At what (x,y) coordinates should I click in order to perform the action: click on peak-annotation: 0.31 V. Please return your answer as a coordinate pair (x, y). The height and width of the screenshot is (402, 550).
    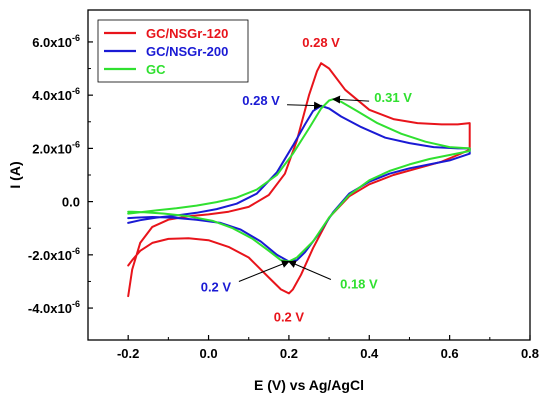
    Looking at the image, I should click on (393, 97).